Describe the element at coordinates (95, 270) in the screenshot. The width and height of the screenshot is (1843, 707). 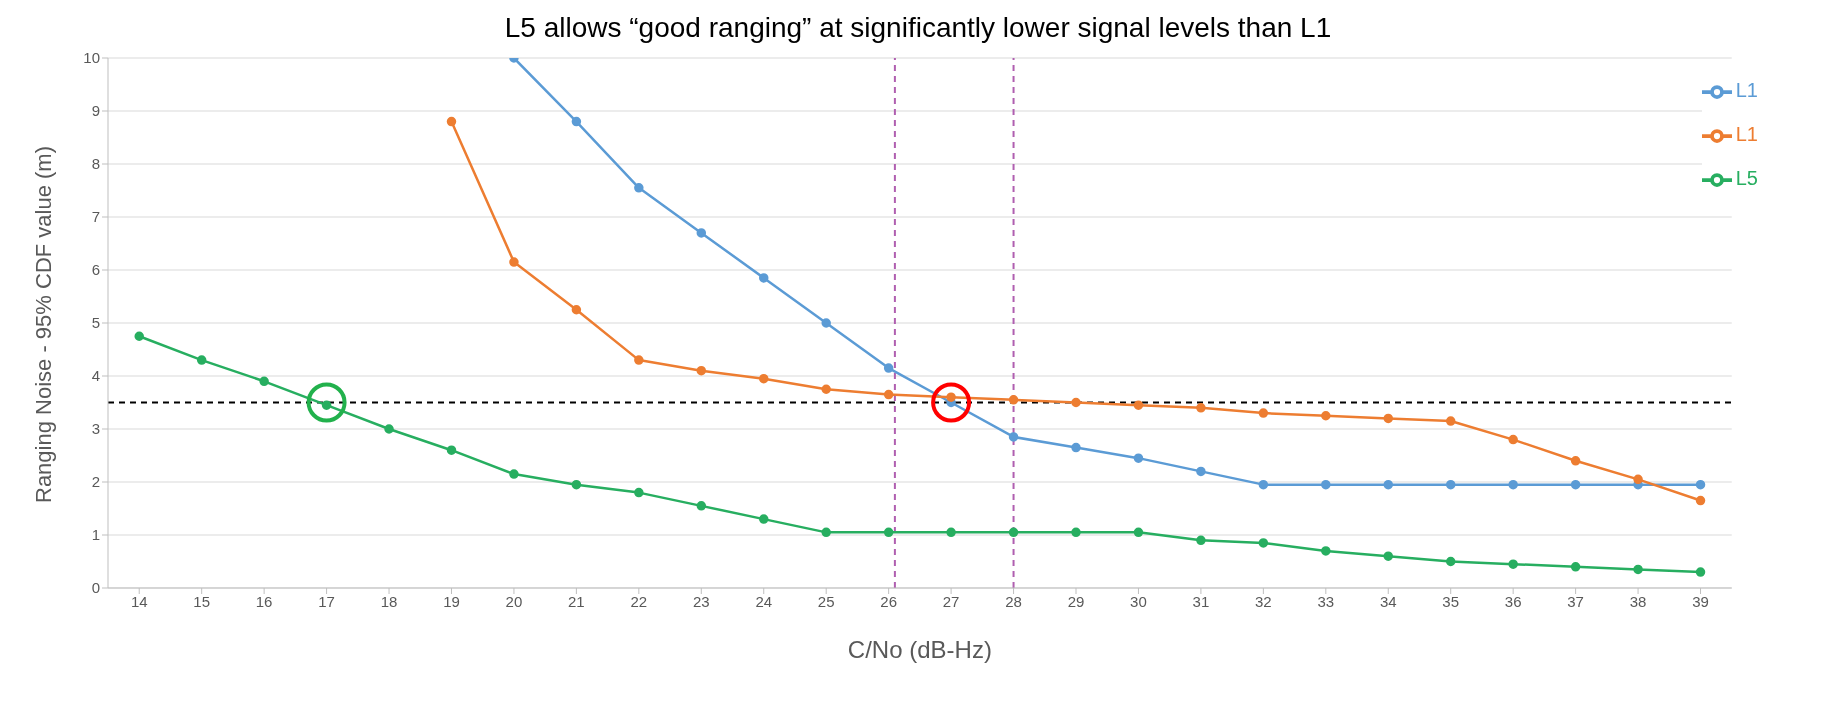
I see `y-tick-label: 6` at that location.